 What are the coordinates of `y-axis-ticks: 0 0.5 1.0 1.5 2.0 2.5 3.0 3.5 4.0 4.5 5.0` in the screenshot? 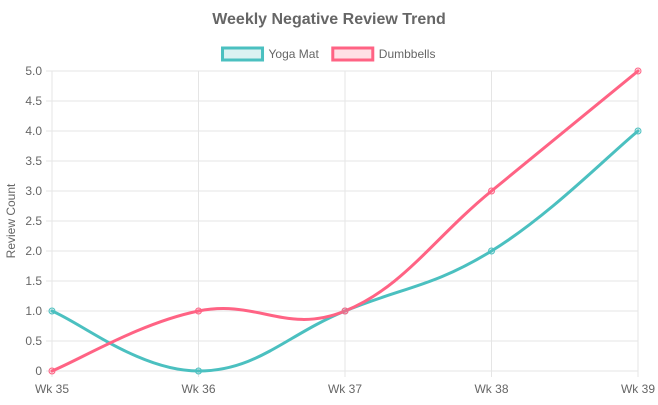 It's located at (33, 221).